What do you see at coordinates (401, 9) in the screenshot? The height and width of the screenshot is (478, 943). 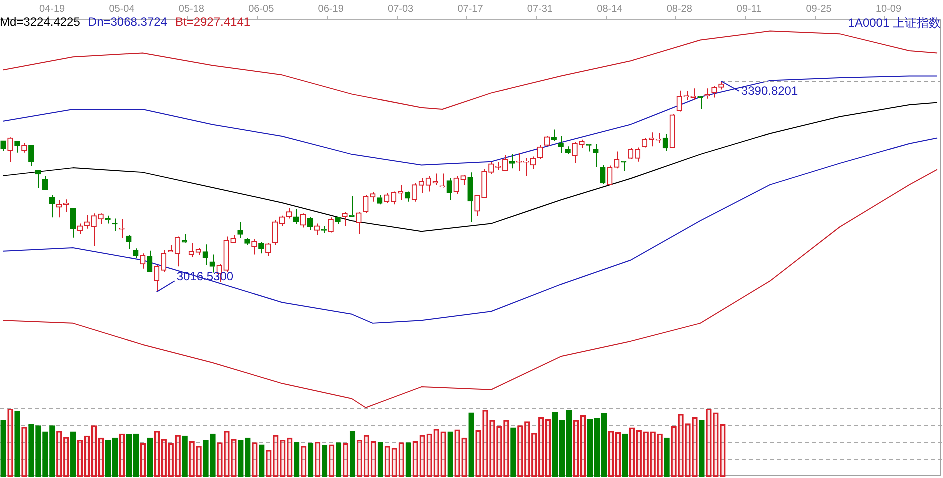 I see `x-tick-label: 07-03` at bounding box center [401, 9].